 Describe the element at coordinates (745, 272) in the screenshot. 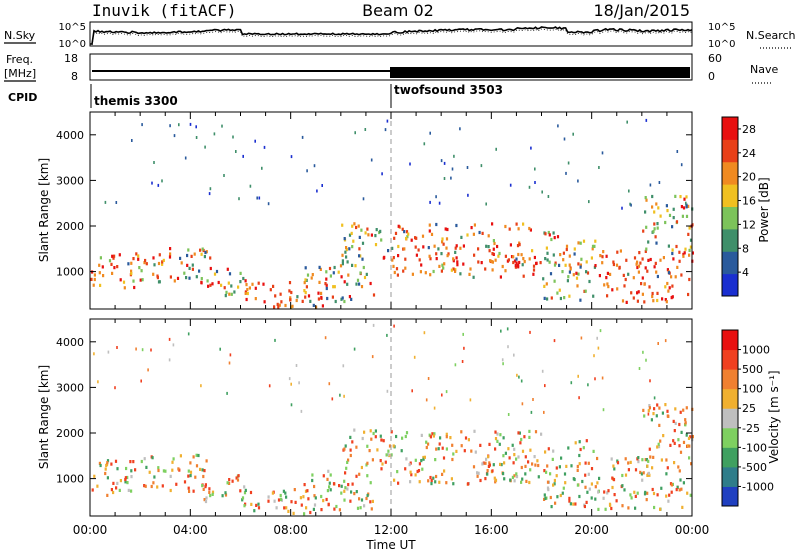

I see `power-colorbar-tick-label: 4` at that location.